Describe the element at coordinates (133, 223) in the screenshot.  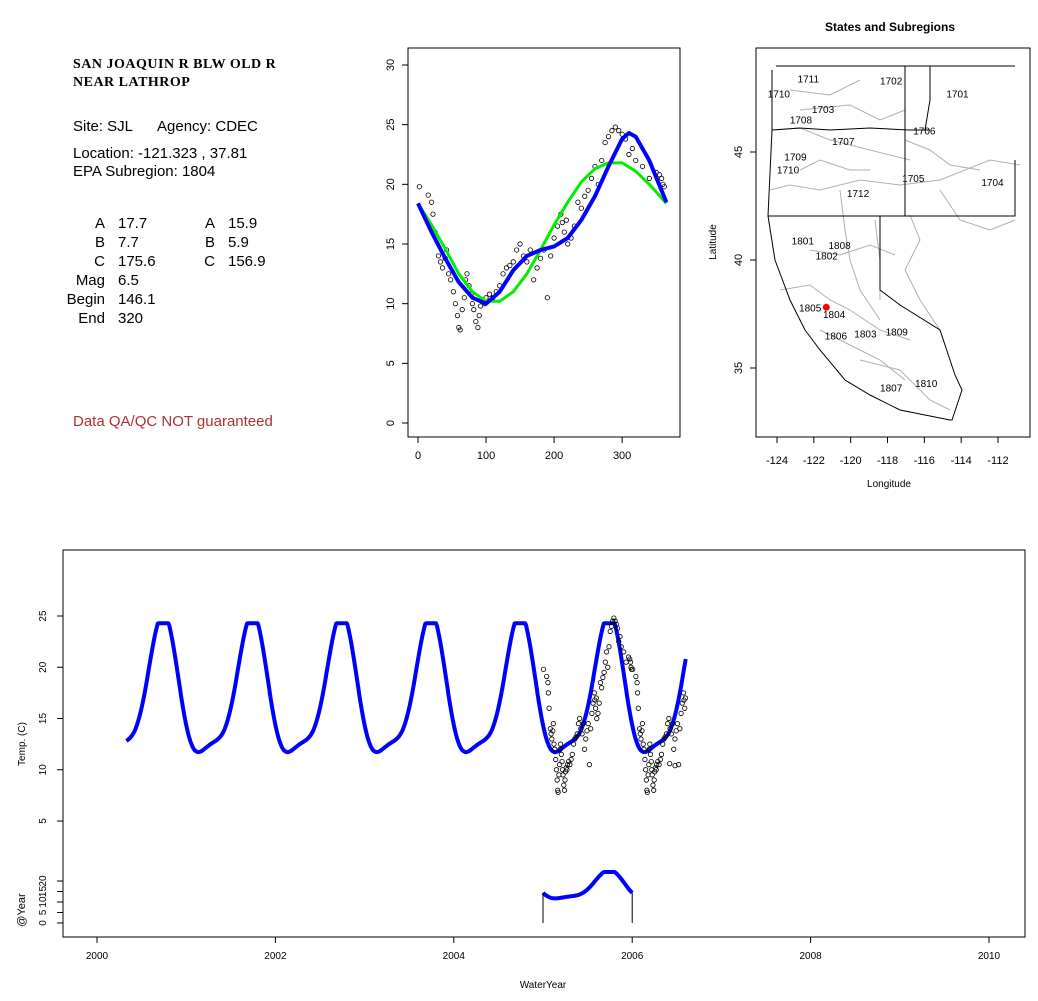
I see `param-value: 17.7` at that location.